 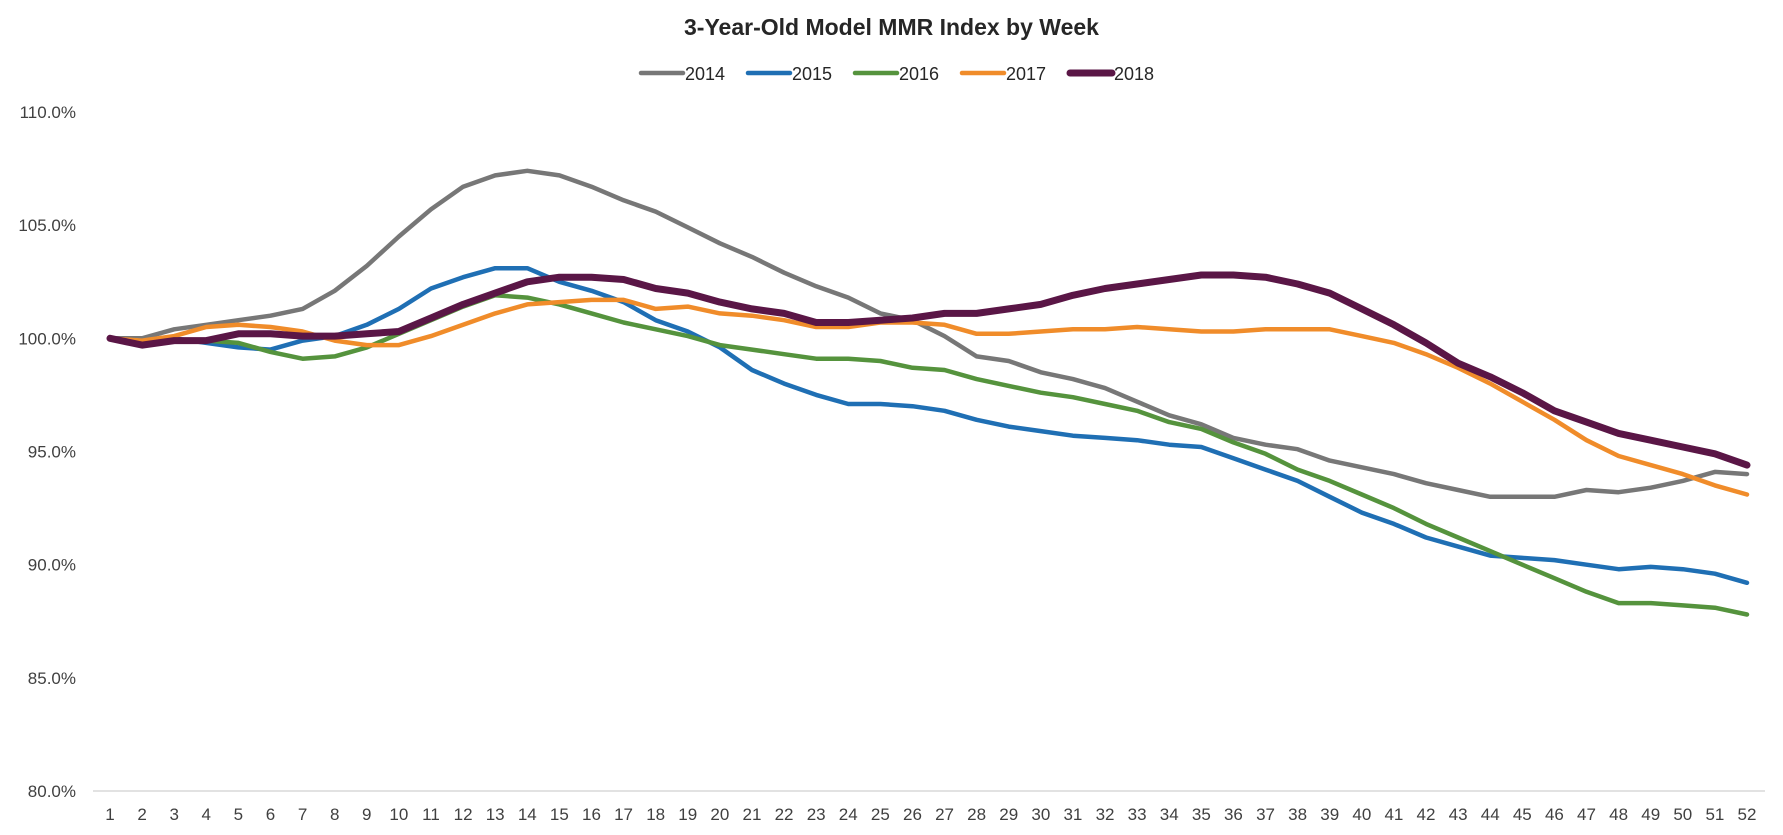 I want to click on x-tick-label: 45, so click(x=1522, y=814).